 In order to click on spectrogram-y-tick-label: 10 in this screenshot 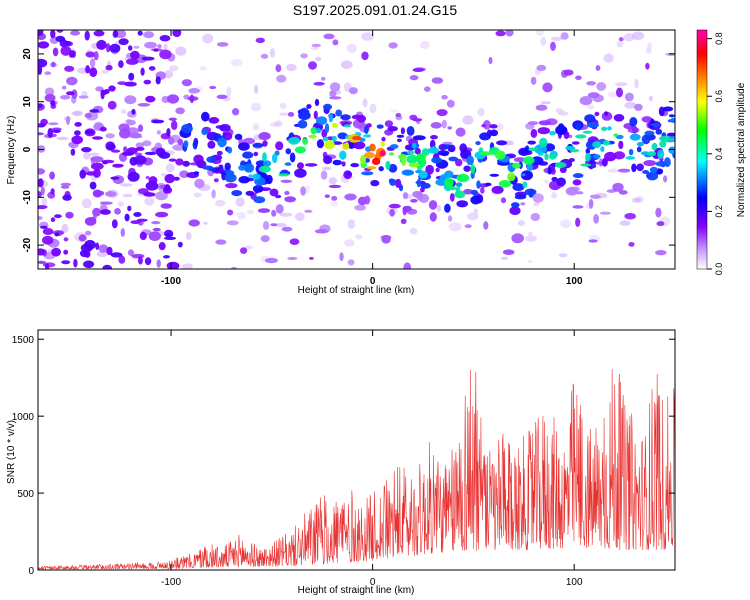, I will do `click(27, 102)`.